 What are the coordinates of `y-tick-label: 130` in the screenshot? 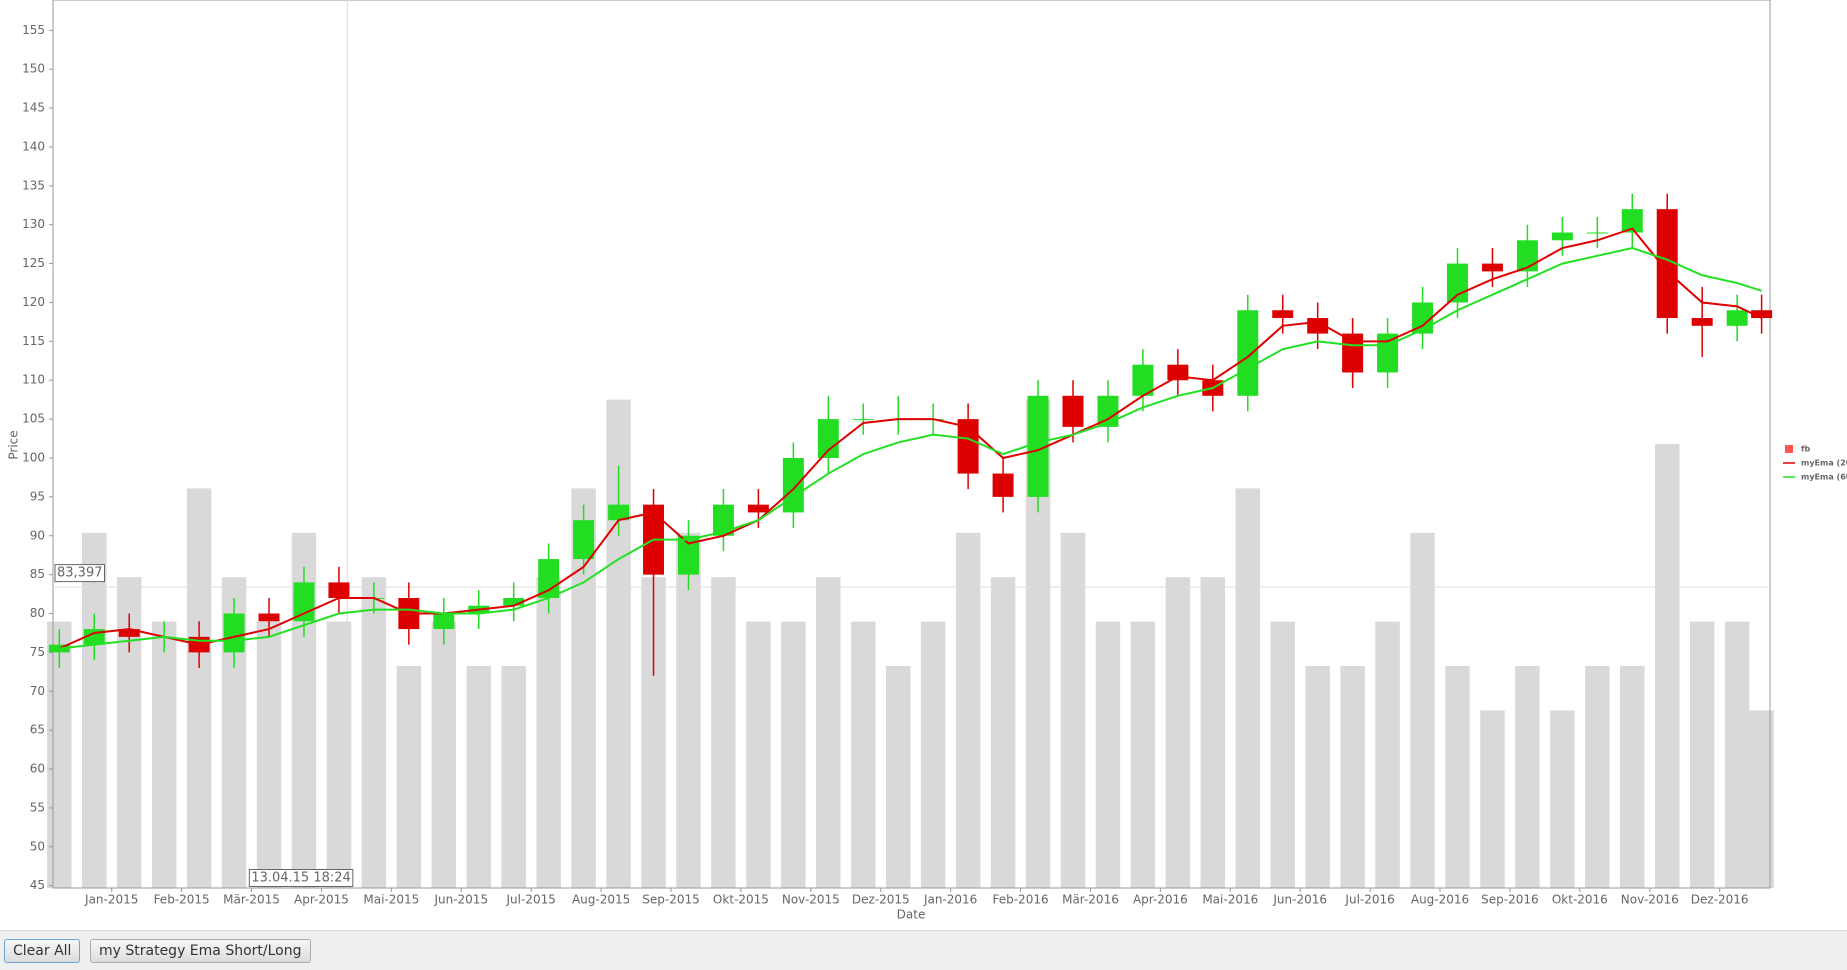 It's located at (33, 224).